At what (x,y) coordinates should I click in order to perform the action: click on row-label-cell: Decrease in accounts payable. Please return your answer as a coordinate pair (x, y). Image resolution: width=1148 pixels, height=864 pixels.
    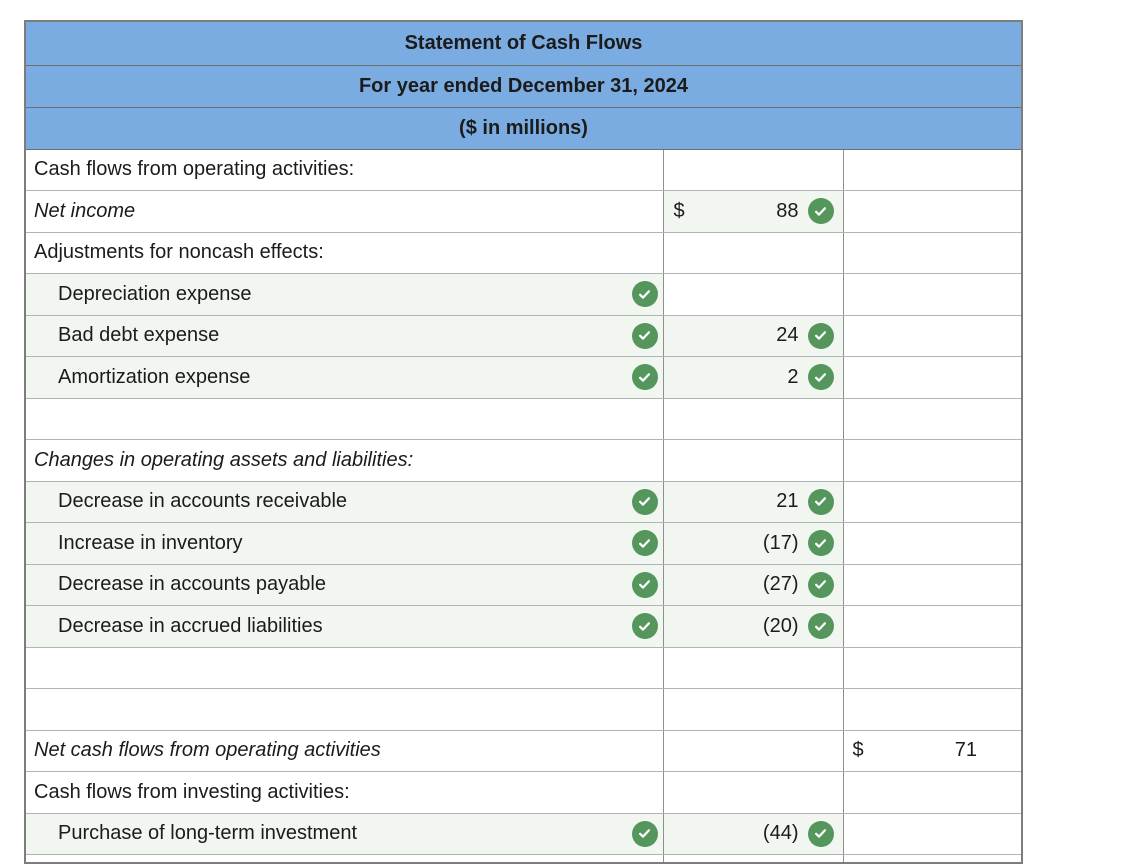
    Looking at the image, I should click on (344, 584).